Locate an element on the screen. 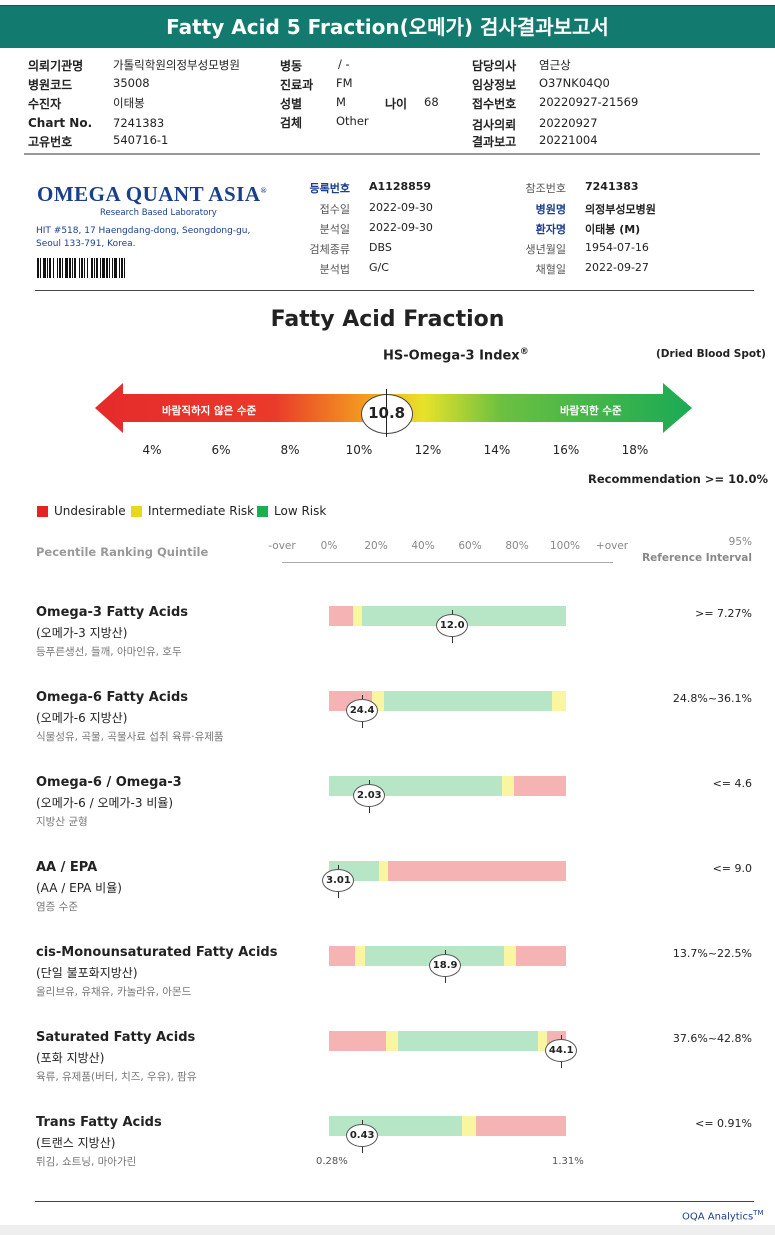 This screenshot has width=775, height=1235. reg-no-label: 등록번호 is located at coordinates (329, 188).